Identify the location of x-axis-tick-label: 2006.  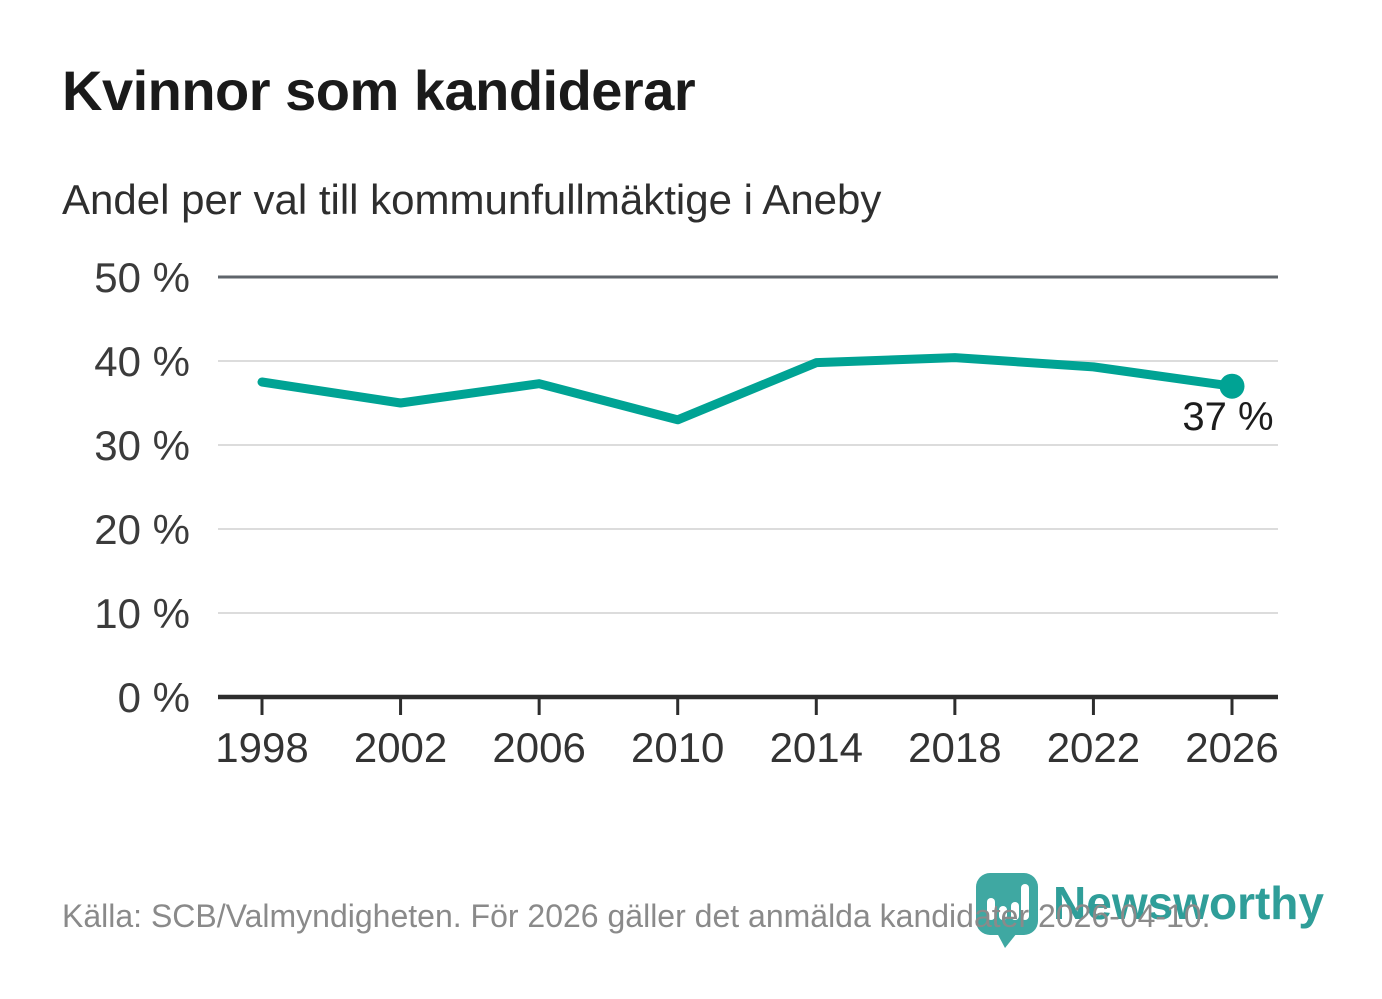
(538, 747).